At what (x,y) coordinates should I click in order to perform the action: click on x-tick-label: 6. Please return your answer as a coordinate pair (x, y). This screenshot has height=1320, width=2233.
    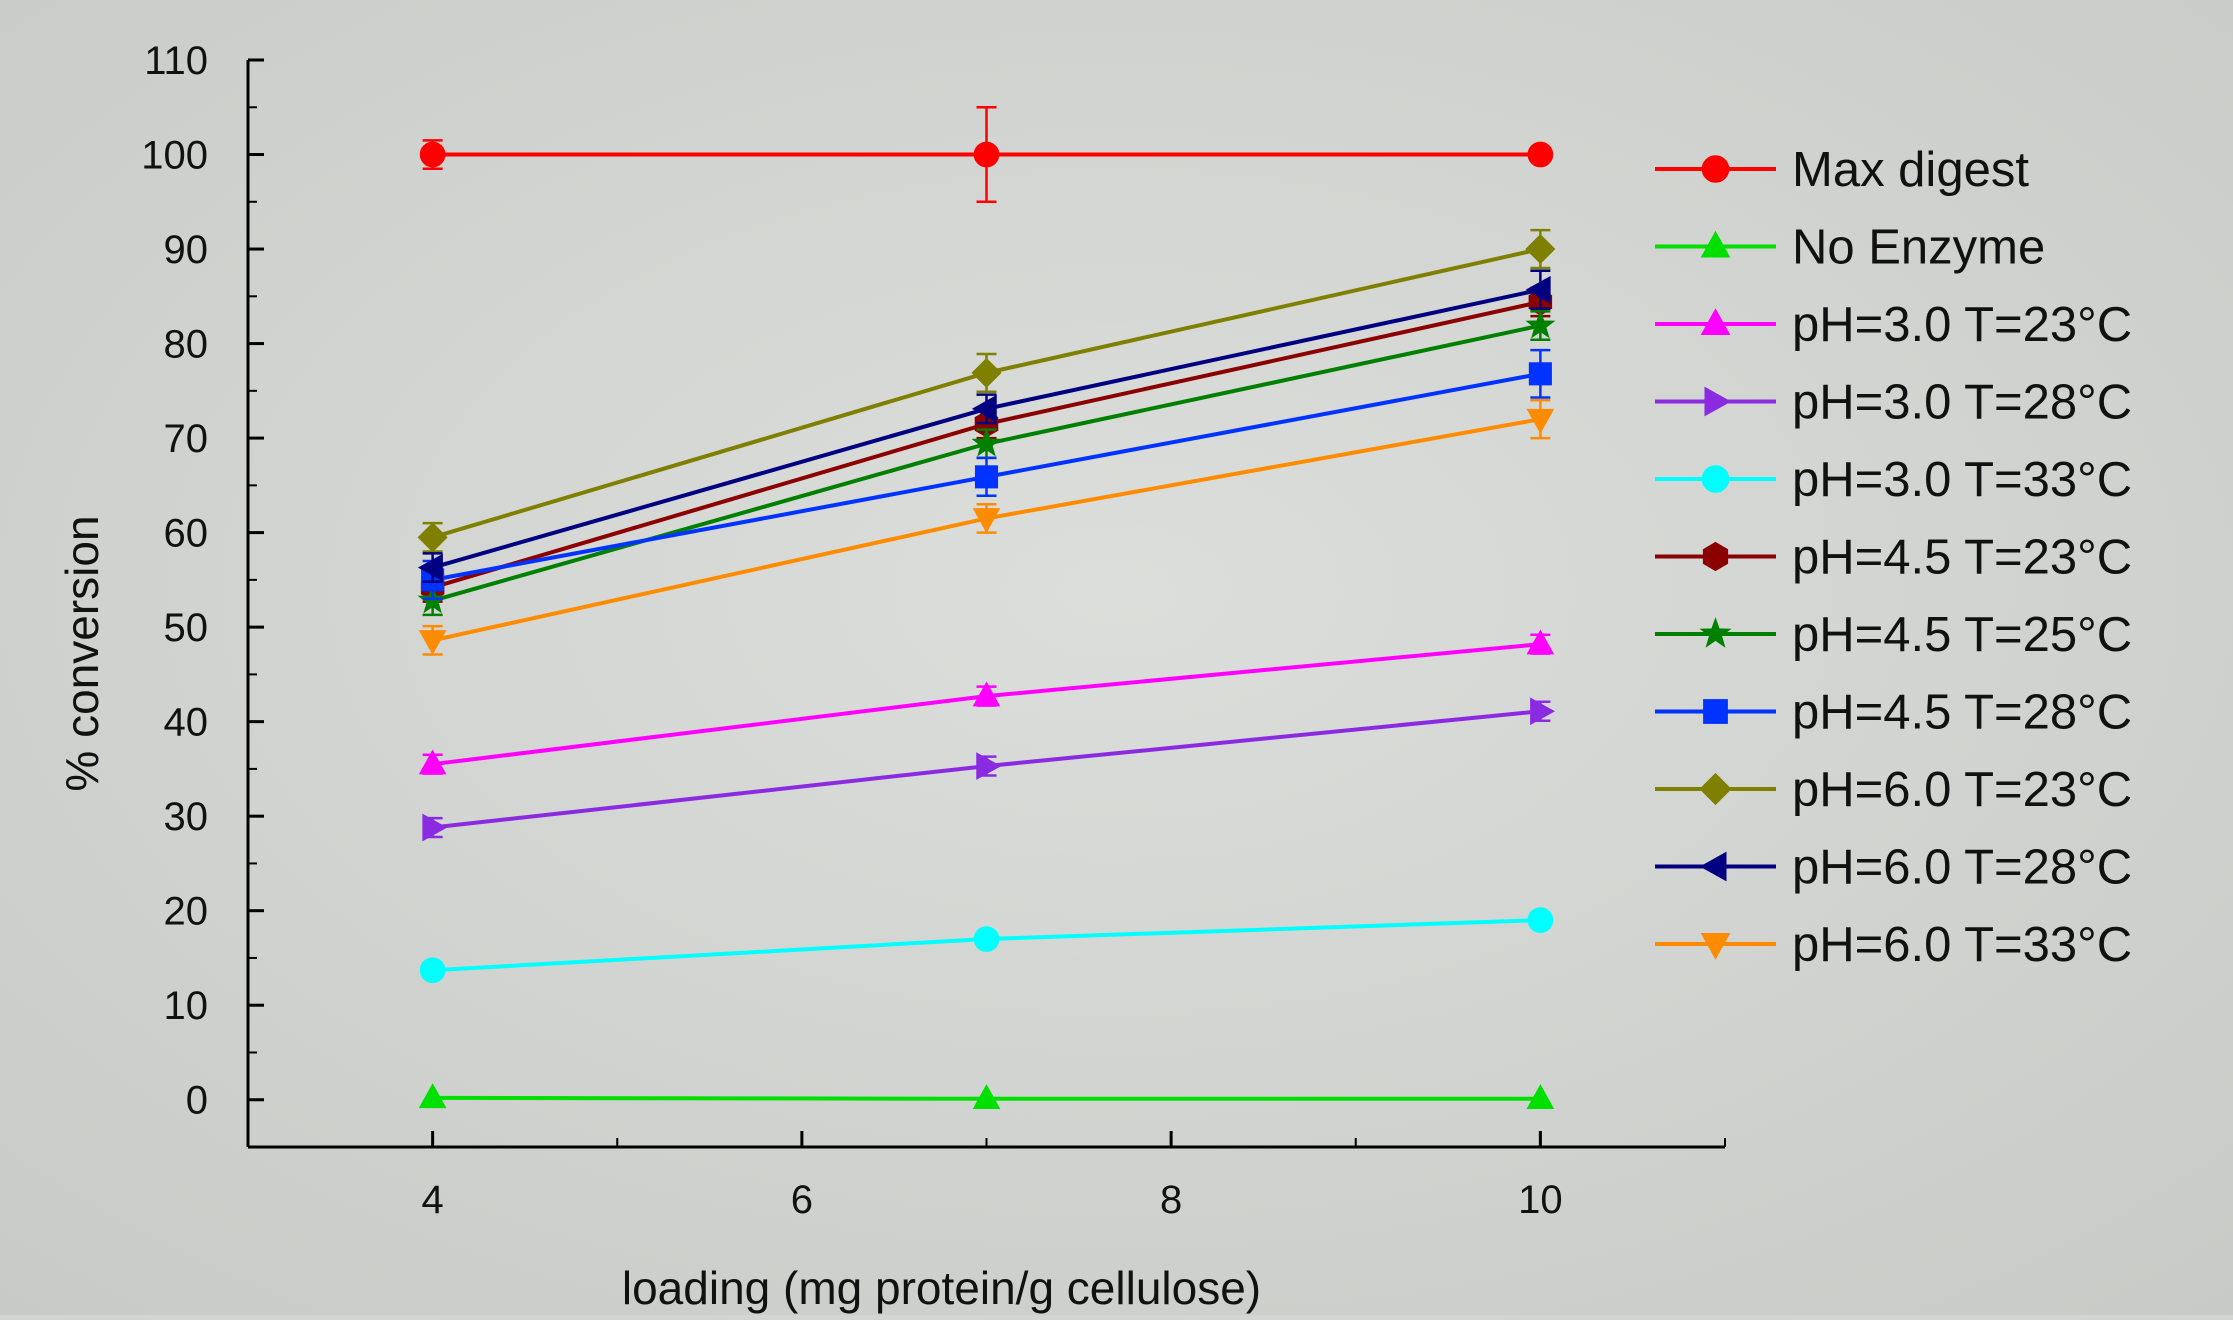
    Looking at the image, I should click on (802, 1200).